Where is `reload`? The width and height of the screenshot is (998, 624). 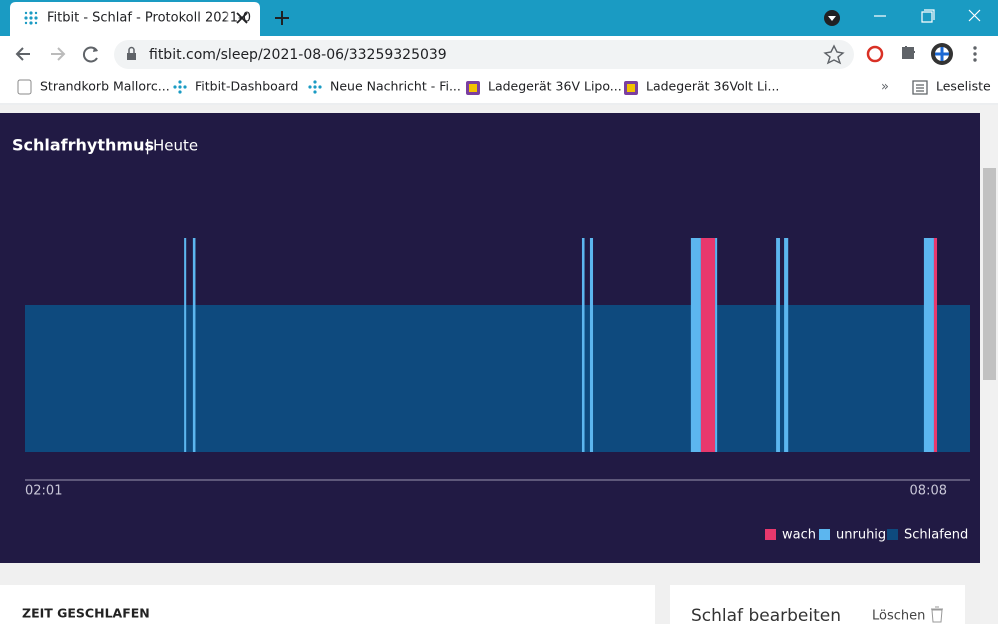
reload is located at coordinates (90, 54).